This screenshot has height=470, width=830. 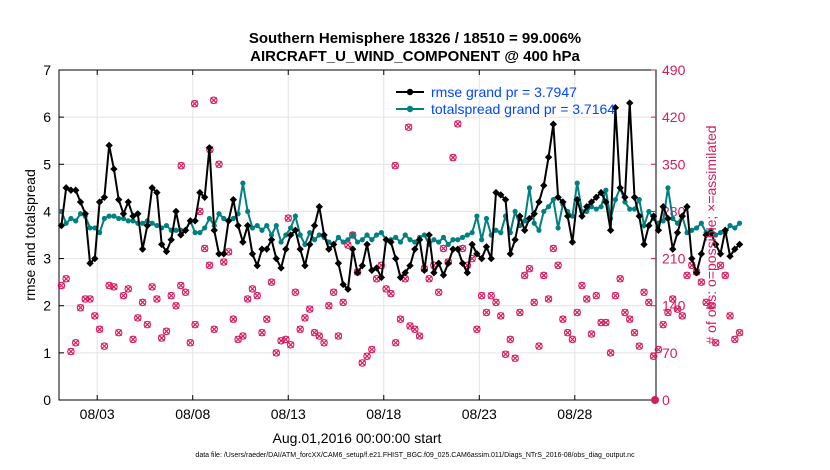 What do you see at coordinates (383, 414) in the screenshot?
I see `x-tick-label: 08/18` at bounding box center [383, 414].